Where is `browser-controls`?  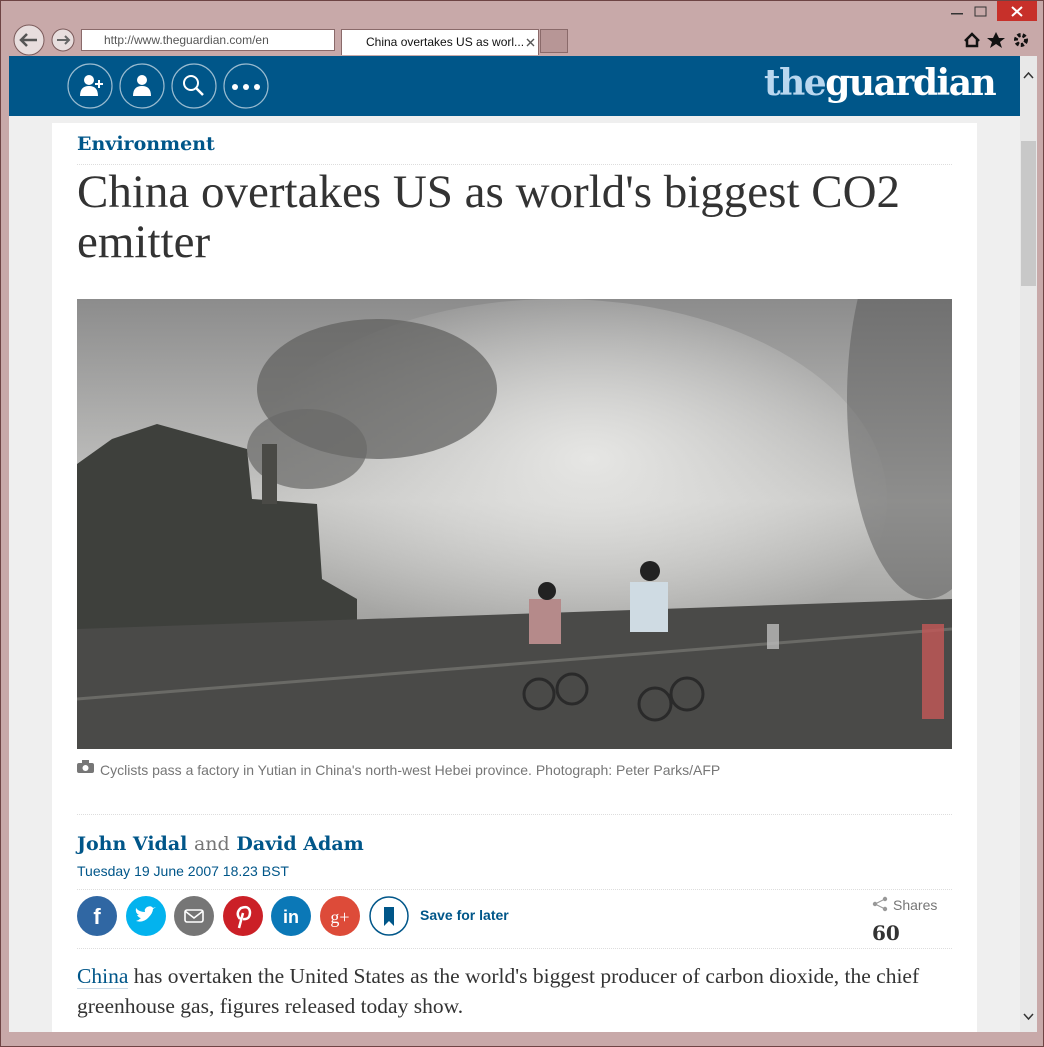
browser-controls is located at coordinates (525, 28).